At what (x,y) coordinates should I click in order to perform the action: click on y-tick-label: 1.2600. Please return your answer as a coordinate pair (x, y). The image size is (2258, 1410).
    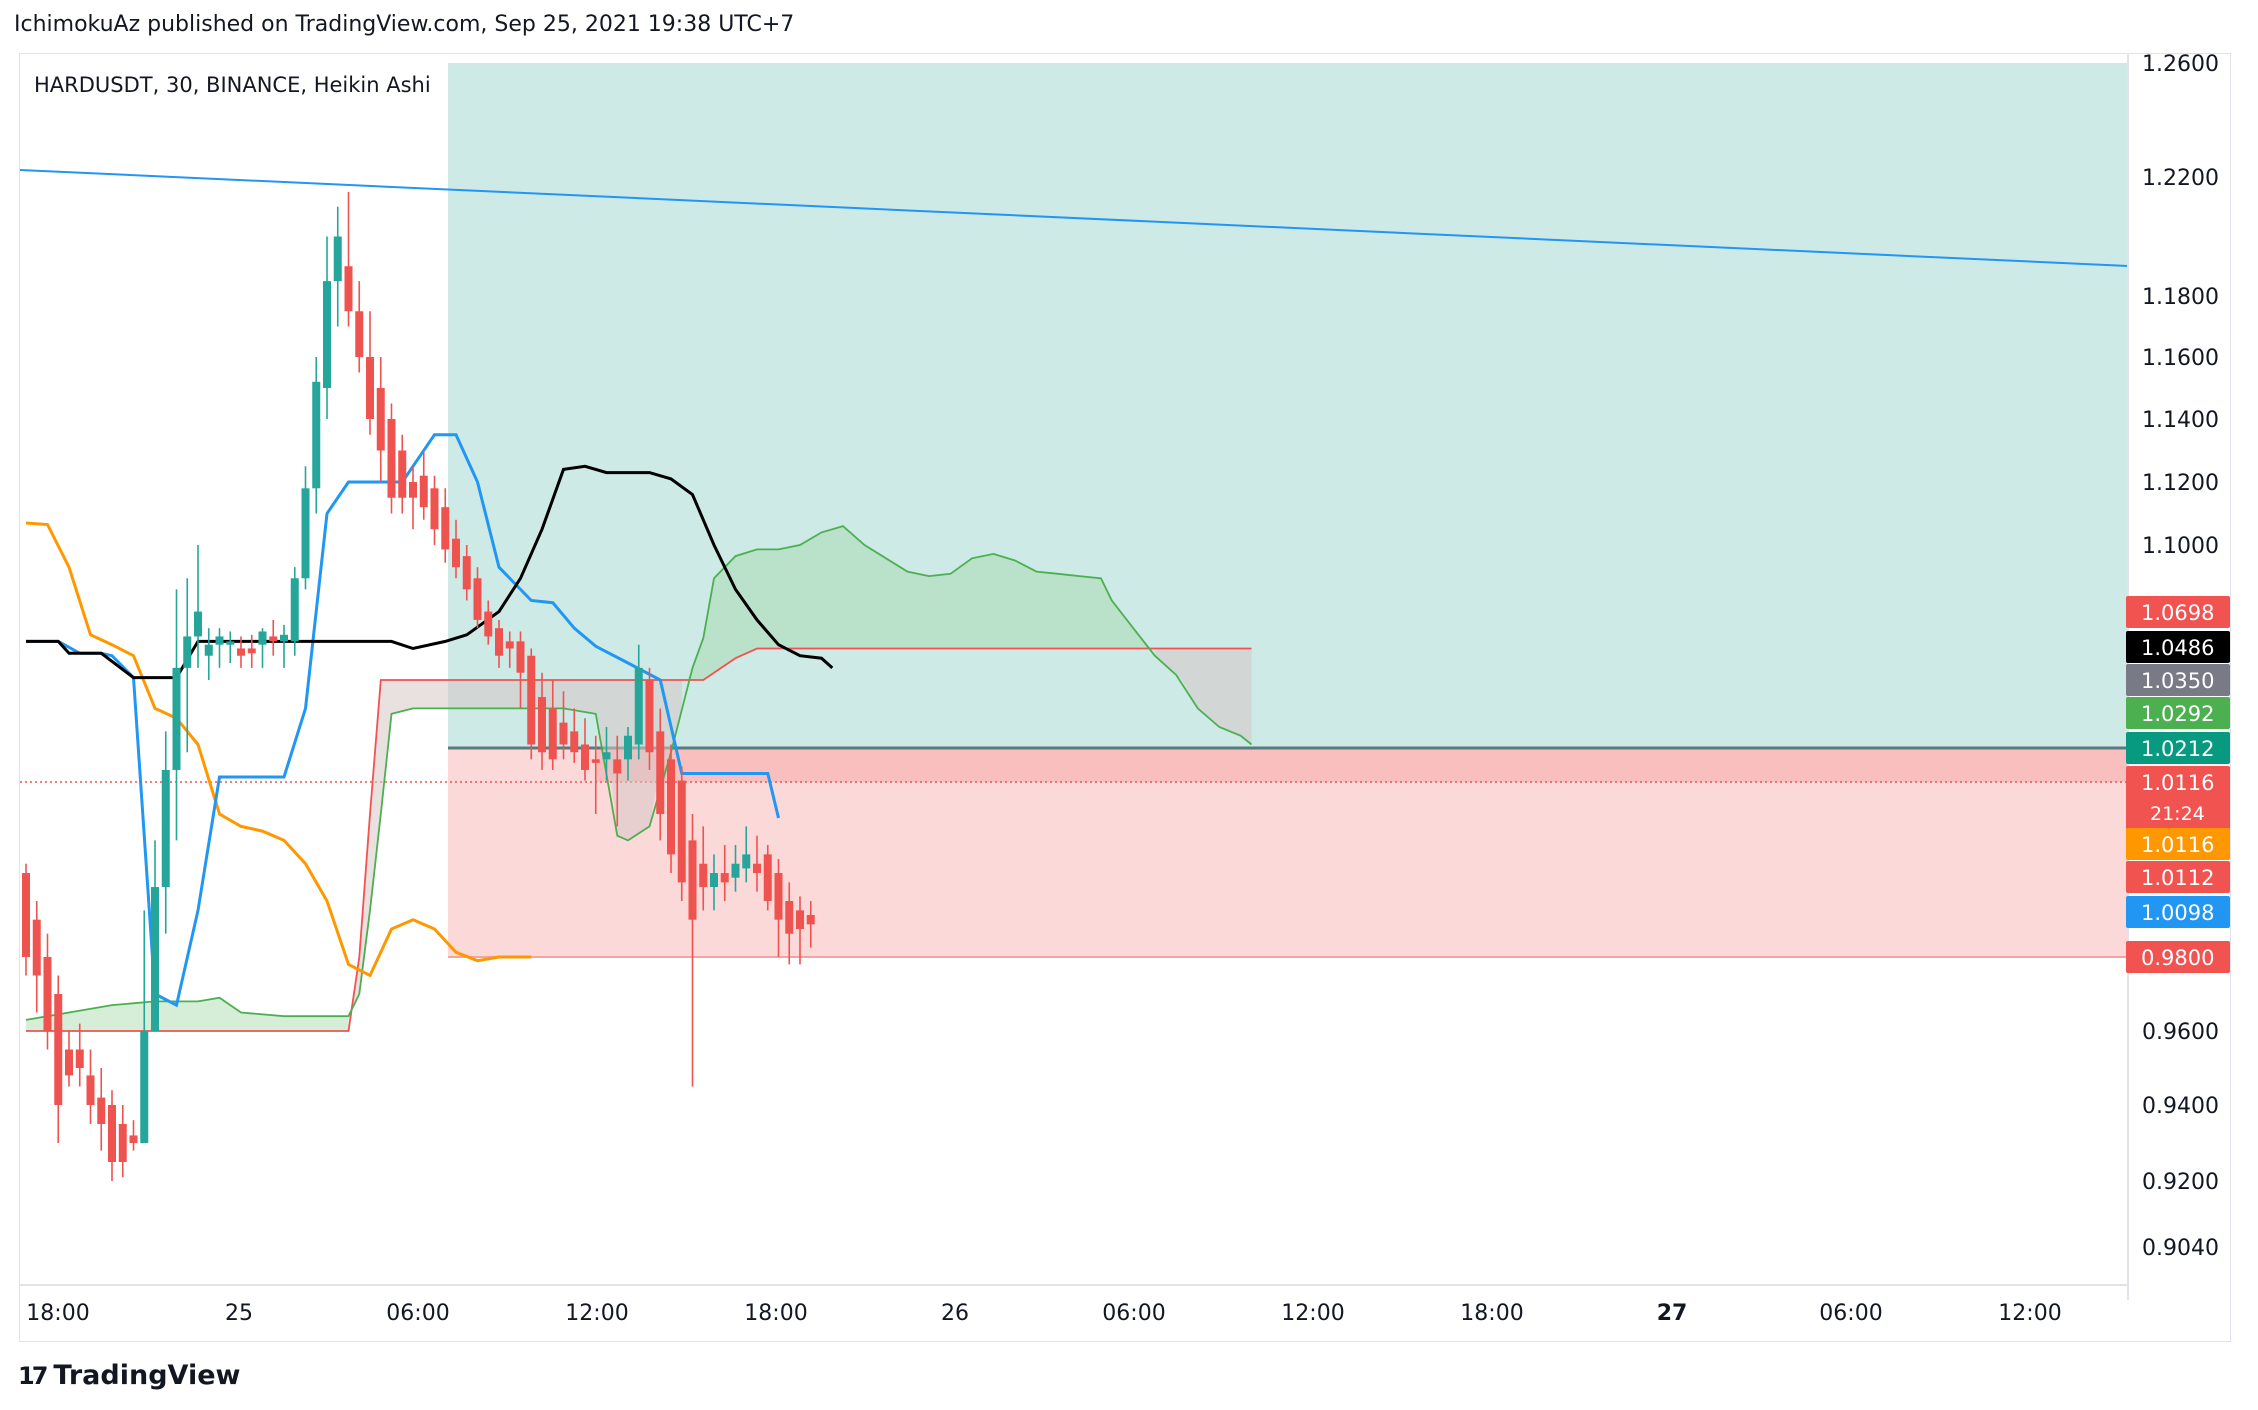
    Looking at the image, I should click on (2180, 64).